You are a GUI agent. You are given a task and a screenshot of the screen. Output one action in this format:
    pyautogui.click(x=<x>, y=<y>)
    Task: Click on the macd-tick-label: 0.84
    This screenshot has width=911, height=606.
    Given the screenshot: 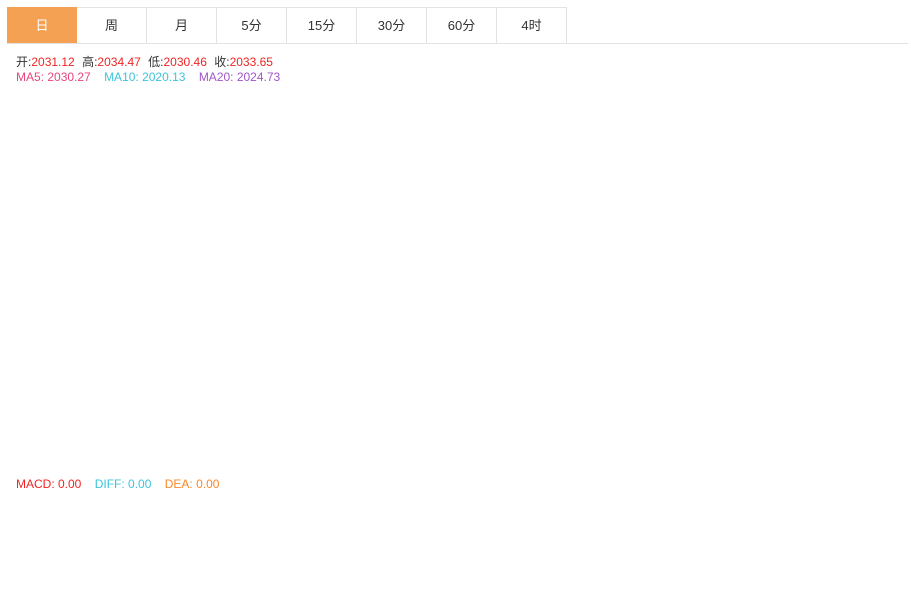 What is the action you would take?
    pyautogui.click(x=854, y=527)
    